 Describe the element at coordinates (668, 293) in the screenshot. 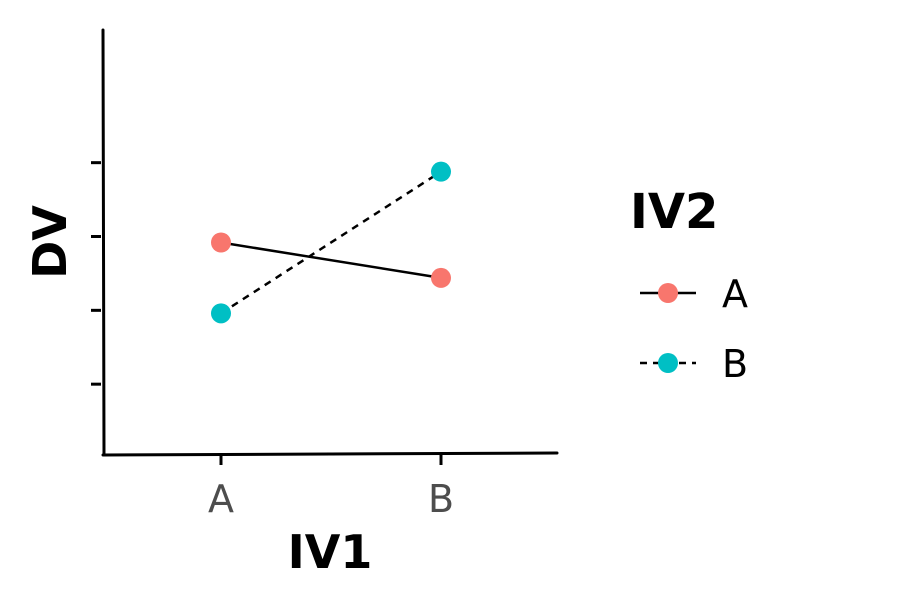

I see `legend-key-point-a` at that location.